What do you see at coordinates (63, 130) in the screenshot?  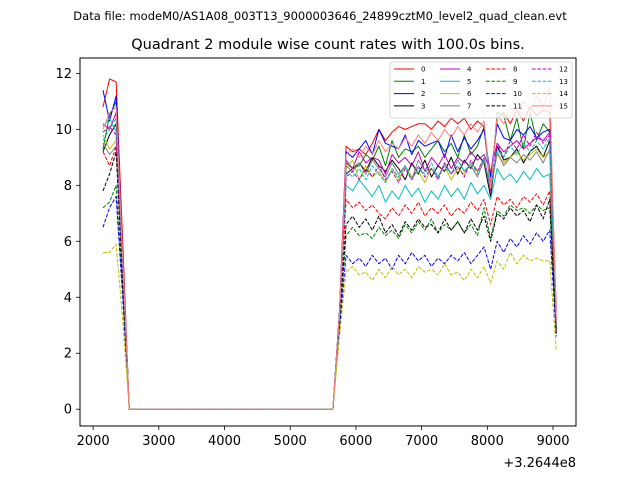 I see `y-tick-label: 10` at bounding box center [63, 130].